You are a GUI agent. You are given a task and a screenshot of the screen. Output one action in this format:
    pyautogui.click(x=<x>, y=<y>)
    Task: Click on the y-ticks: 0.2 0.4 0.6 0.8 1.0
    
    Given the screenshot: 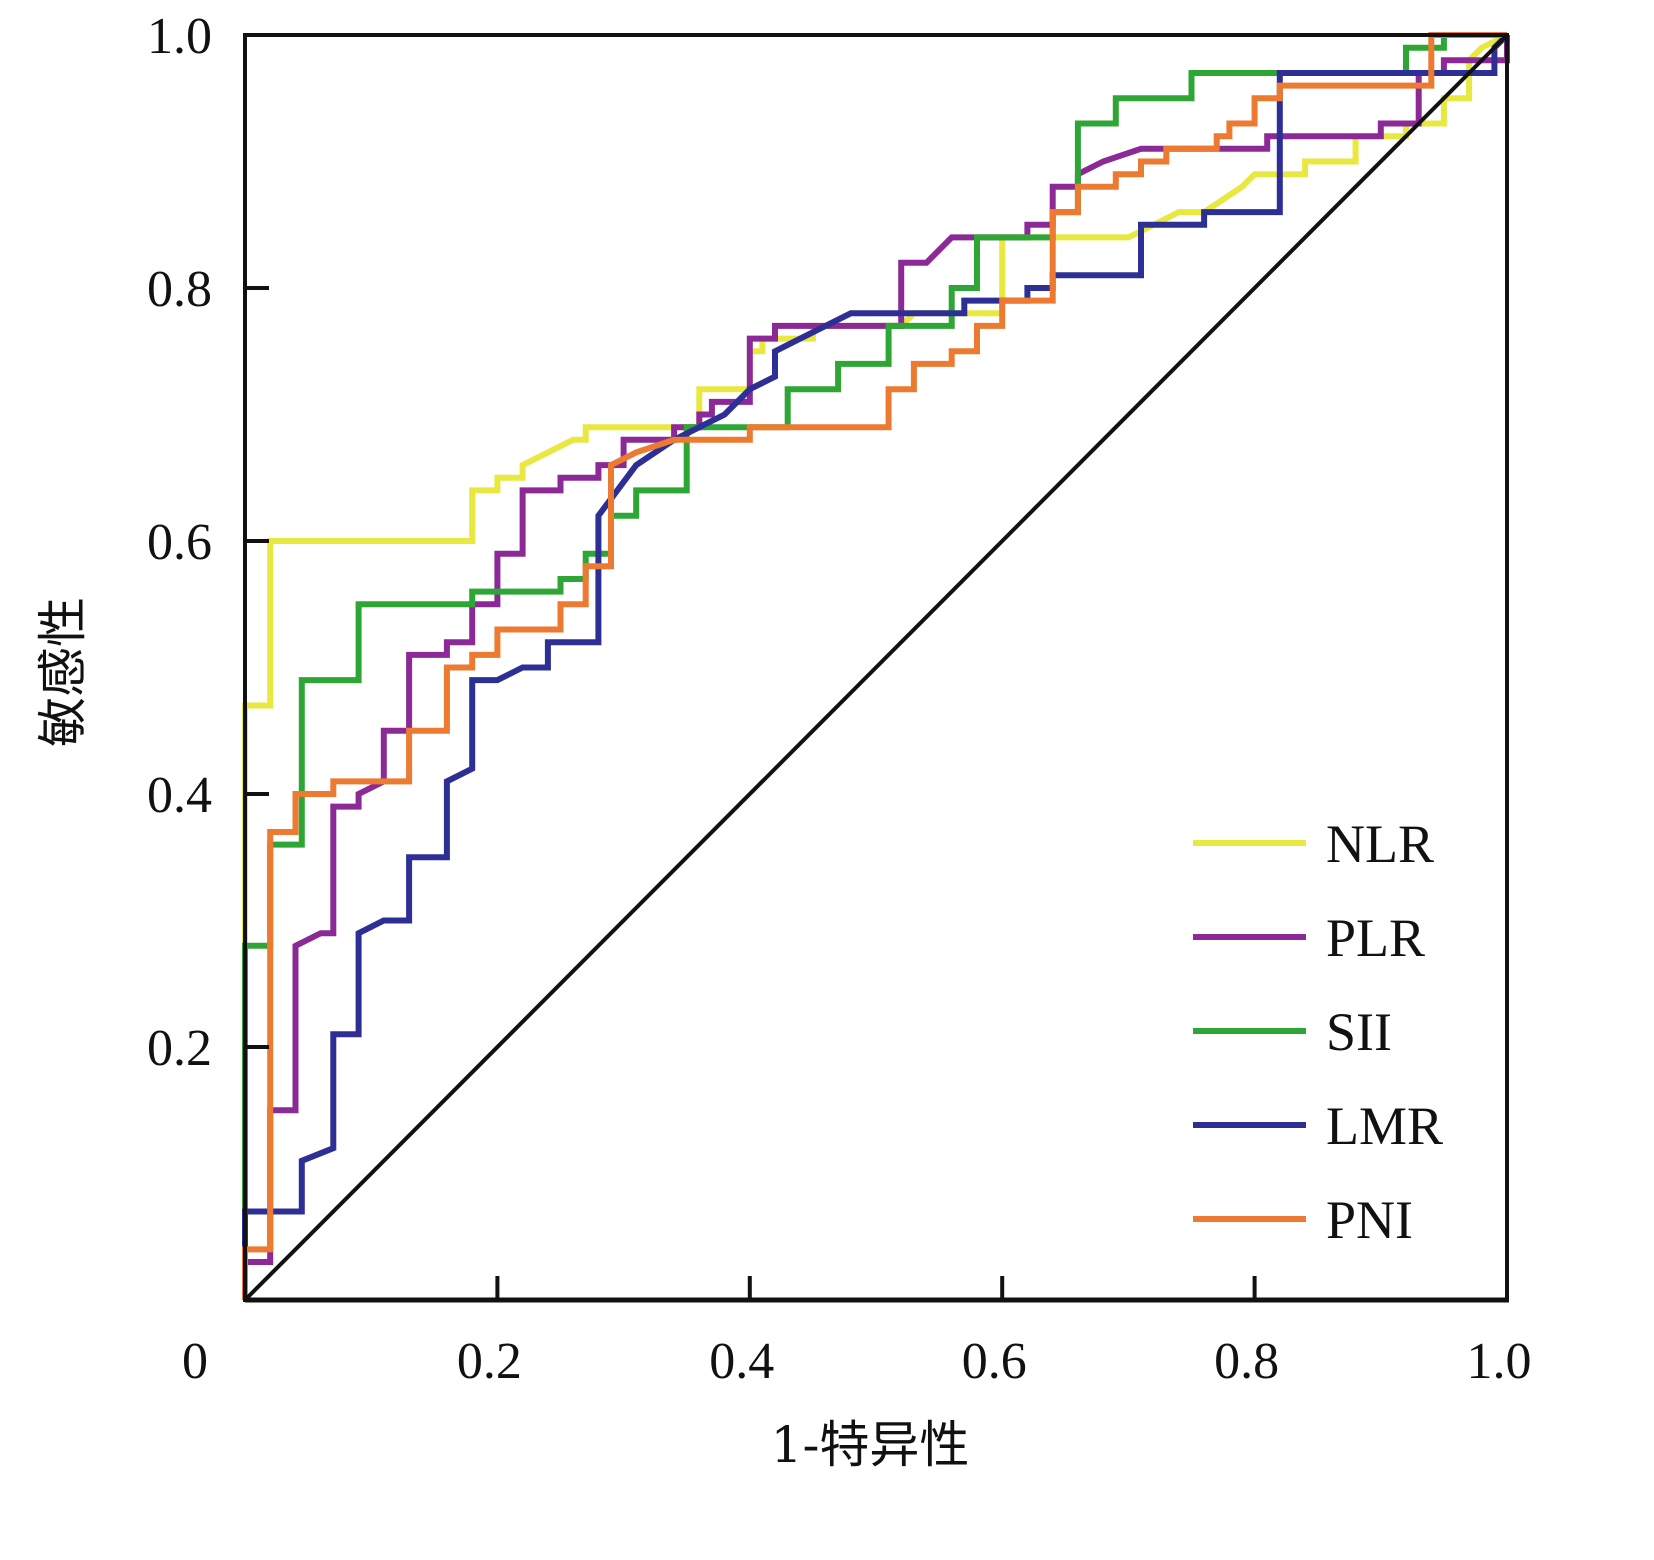 What is the action you would take?
    pyautogui.click(x=208, y=542)
    